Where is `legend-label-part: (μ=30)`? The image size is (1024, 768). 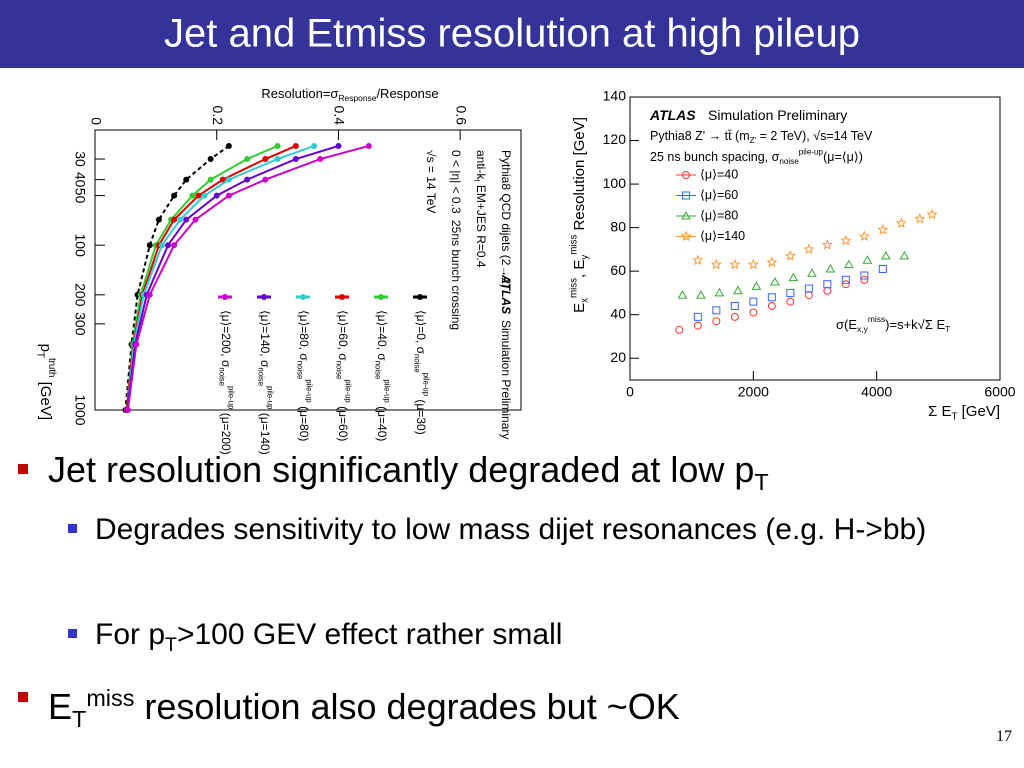
legend-label-part: (μ=30) is located at coordinates (421, 415).